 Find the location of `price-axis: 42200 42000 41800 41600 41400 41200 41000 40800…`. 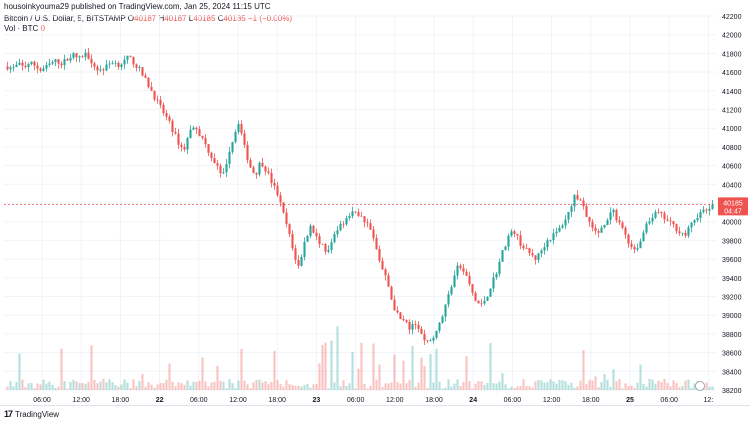

price-axis: 42200 42000 41800 41600 41400 41200 41000 40800… is located at coordinates (732, 204).